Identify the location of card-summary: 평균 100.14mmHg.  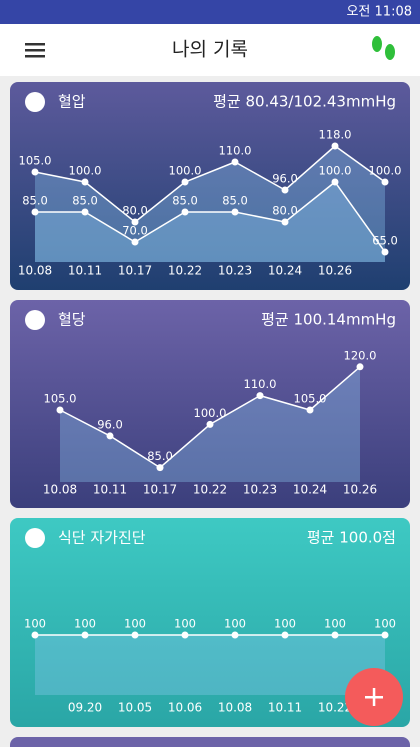
(328, 320).